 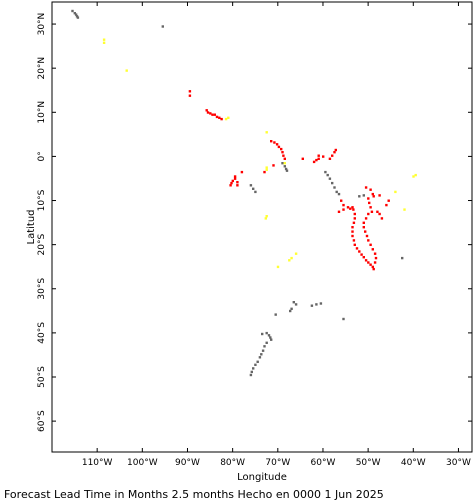 I want to click on x-tick-label: 50°W, so click(x=368, y=463).